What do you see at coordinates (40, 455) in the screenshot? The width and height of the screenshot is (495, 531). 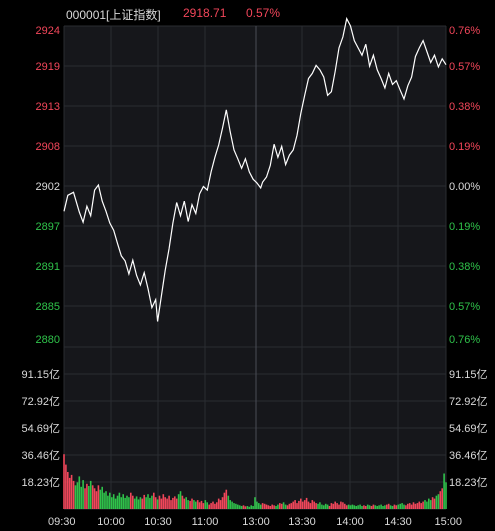 I see `volume-axis-left-label: 36.46亿` at bounding box center [40, 455].